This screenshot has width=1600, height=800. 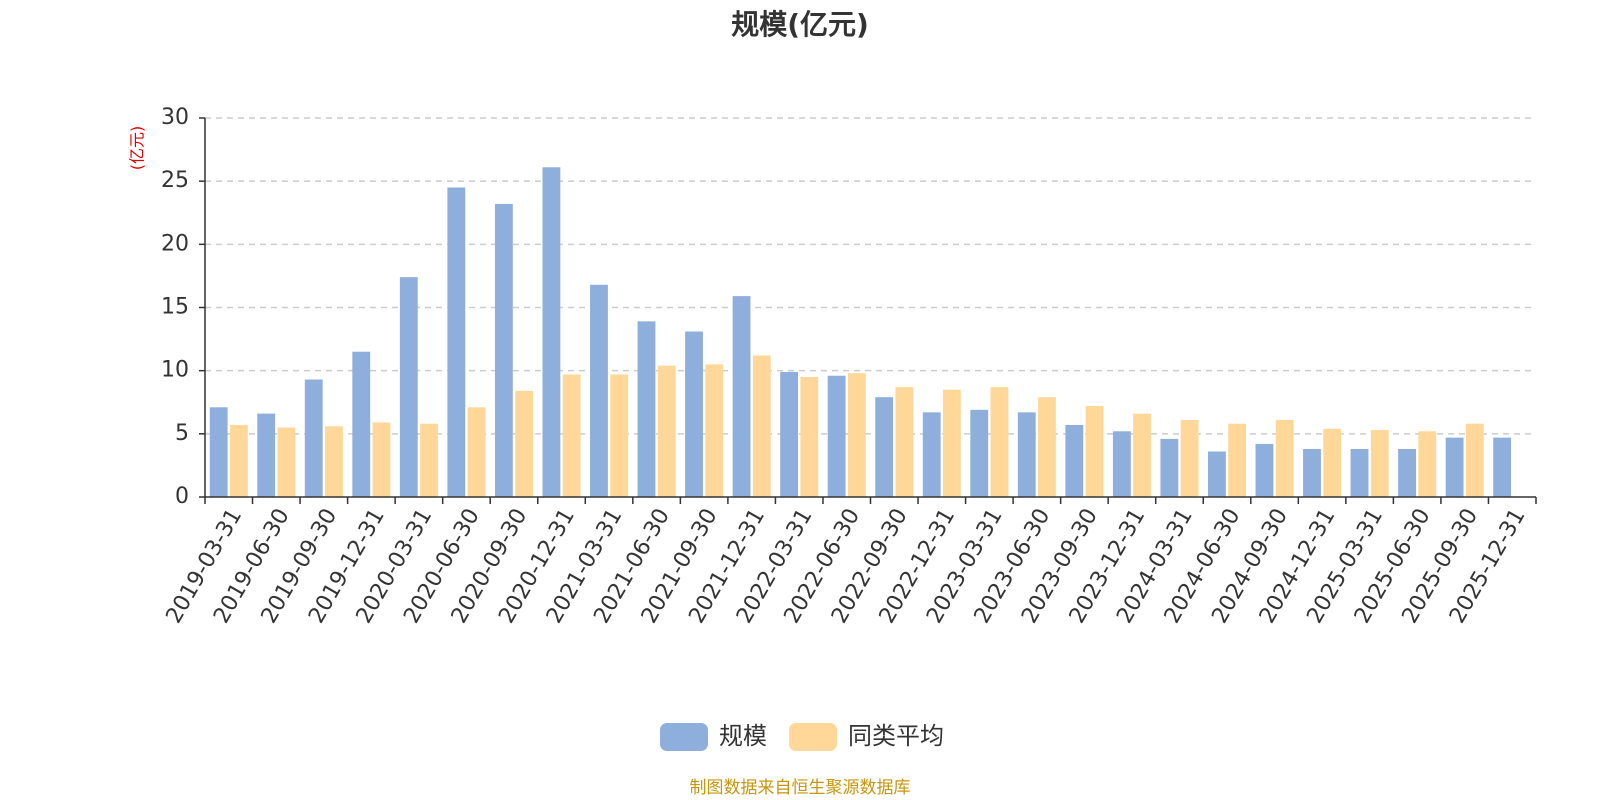 What do you see at coordinates (800, 788) in the screenshot?
I see `source-note: 制图数据来自恒生聚源数据库` at bounding box center [800, 788].